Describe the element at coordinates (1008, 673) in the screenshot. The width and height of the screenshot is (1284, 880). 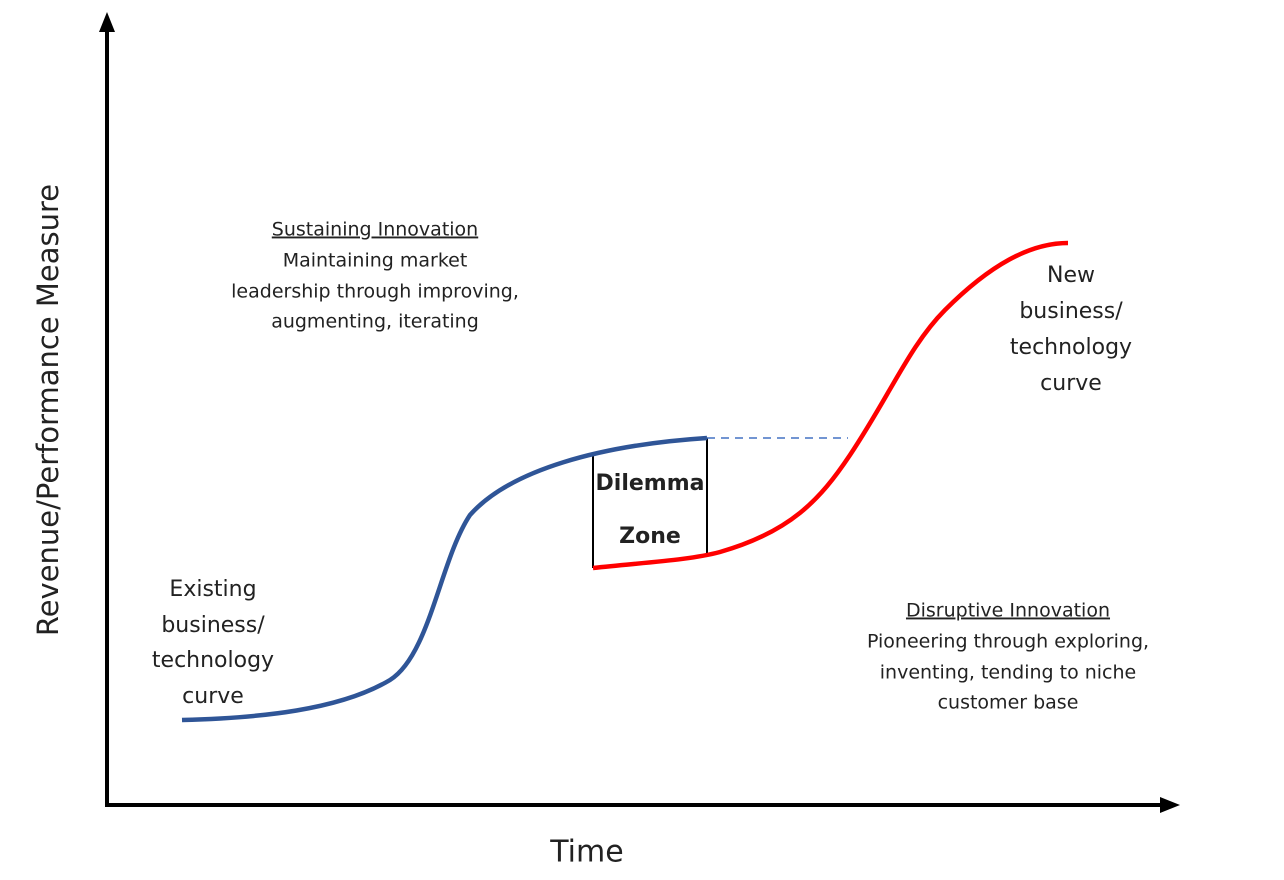
I see `note-line: inventing, tending to niche` at that location.